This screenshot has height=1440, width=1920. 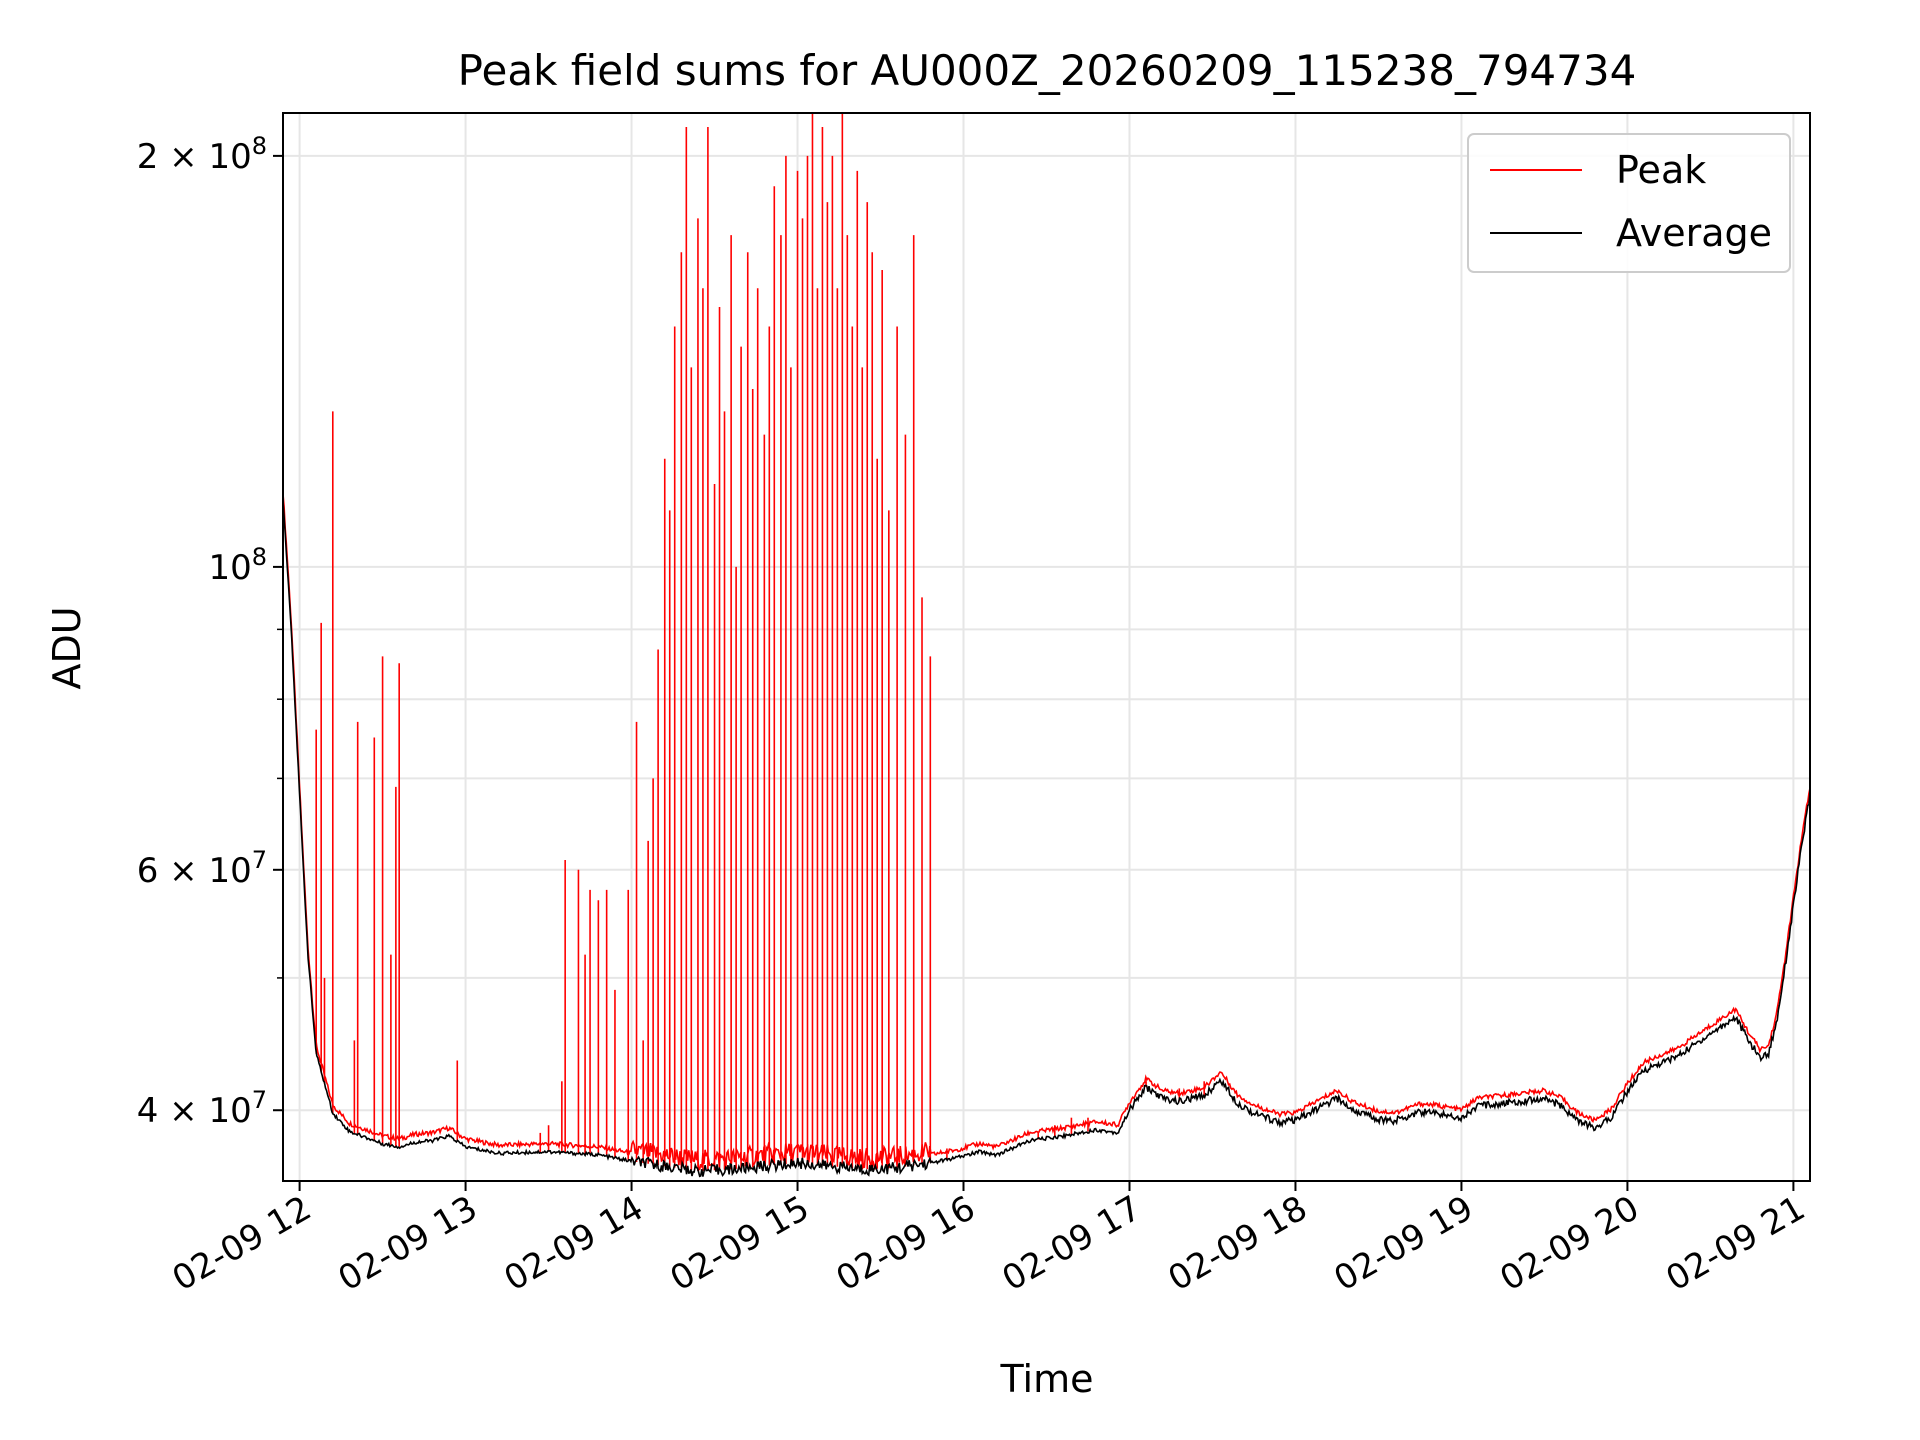 I want to click on legend: Peak Average, so click(x=1629, y=203).